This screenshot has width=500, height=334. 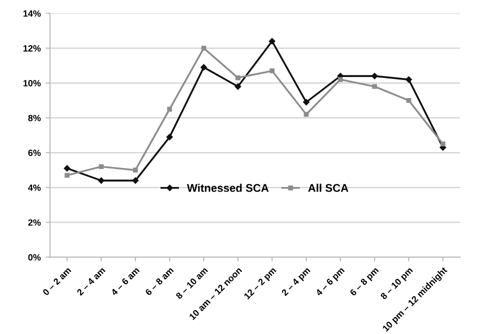 I want to click on legend-label: Witnessed SCA, so click(x=227, y=188).